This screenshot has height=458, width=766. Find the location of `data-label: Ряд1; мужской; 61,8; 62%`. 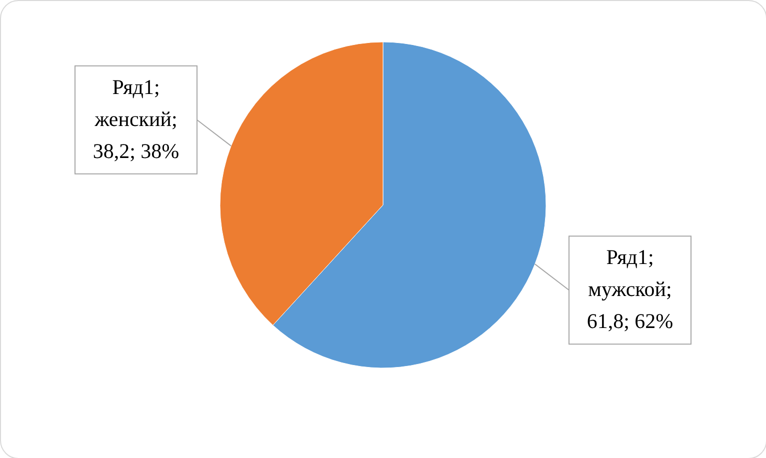

data-label: Ряд1; мужской; 61,8; 62% is located at coordinates (630, 289).